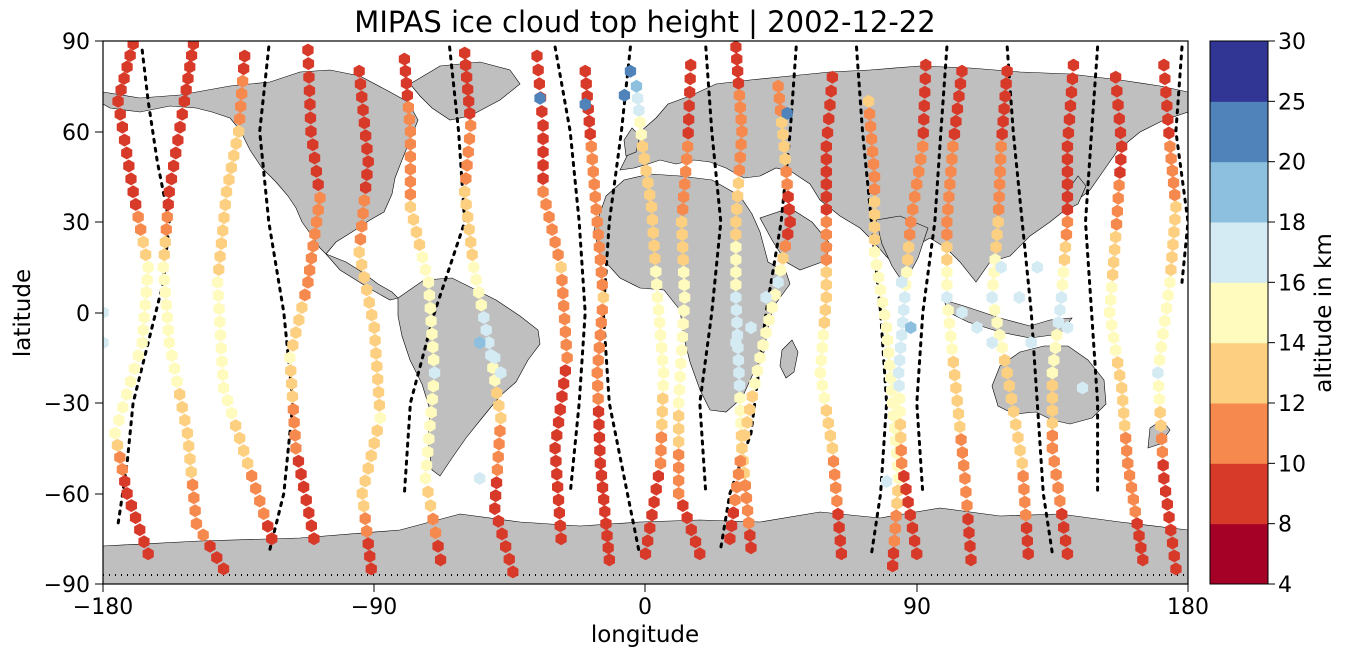 Image resolution: width=1345 pixels, height=657 pixels. I want to click on orbit-track-line, so click(276, 300).